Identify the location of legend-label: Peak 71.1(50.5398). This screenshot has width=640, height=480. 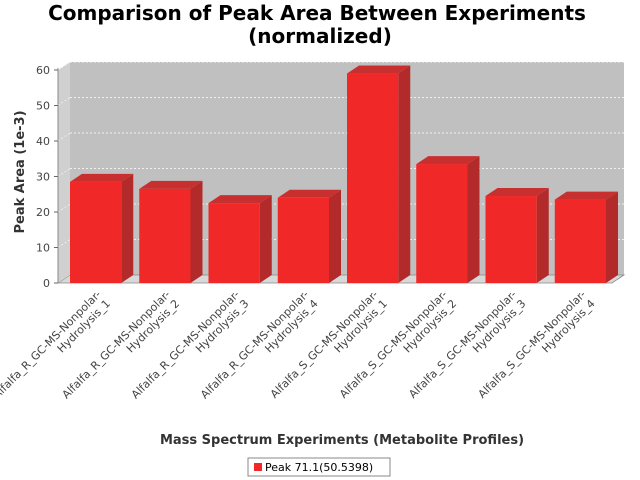
(319, 467).